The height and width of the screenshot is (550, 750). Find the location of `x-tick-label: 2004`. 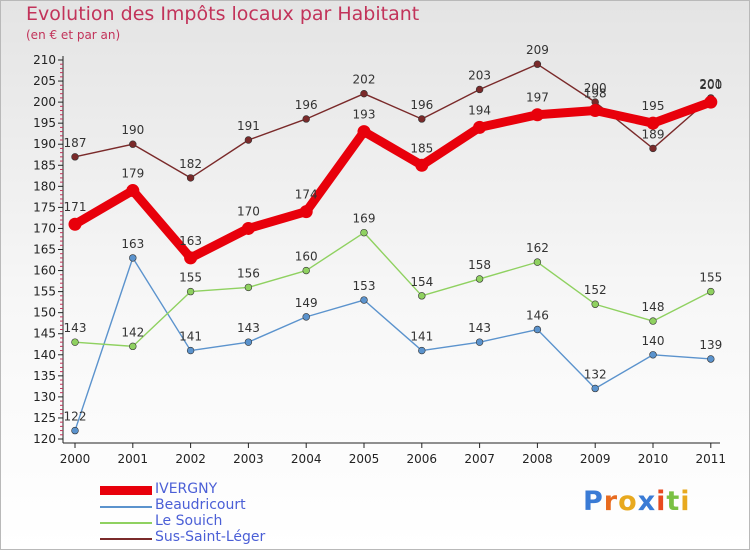

x-tick-label: 2004 is located at coordinates (306, 459).